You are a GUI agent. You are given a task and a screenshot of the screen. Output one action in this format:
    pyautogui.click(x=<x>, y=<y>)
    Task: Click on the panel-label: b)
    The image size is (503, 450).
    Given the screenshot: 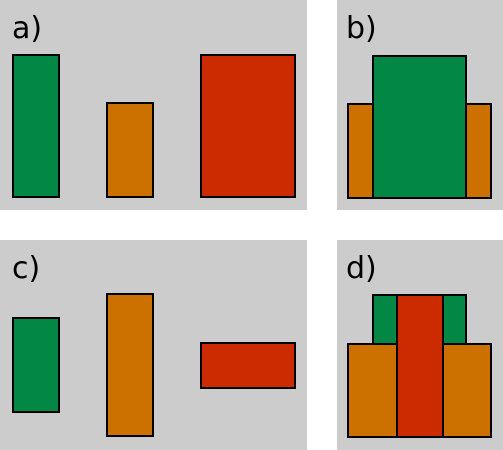 What is the action you would take?
    pyautogui.click(x=361, y=28)
    